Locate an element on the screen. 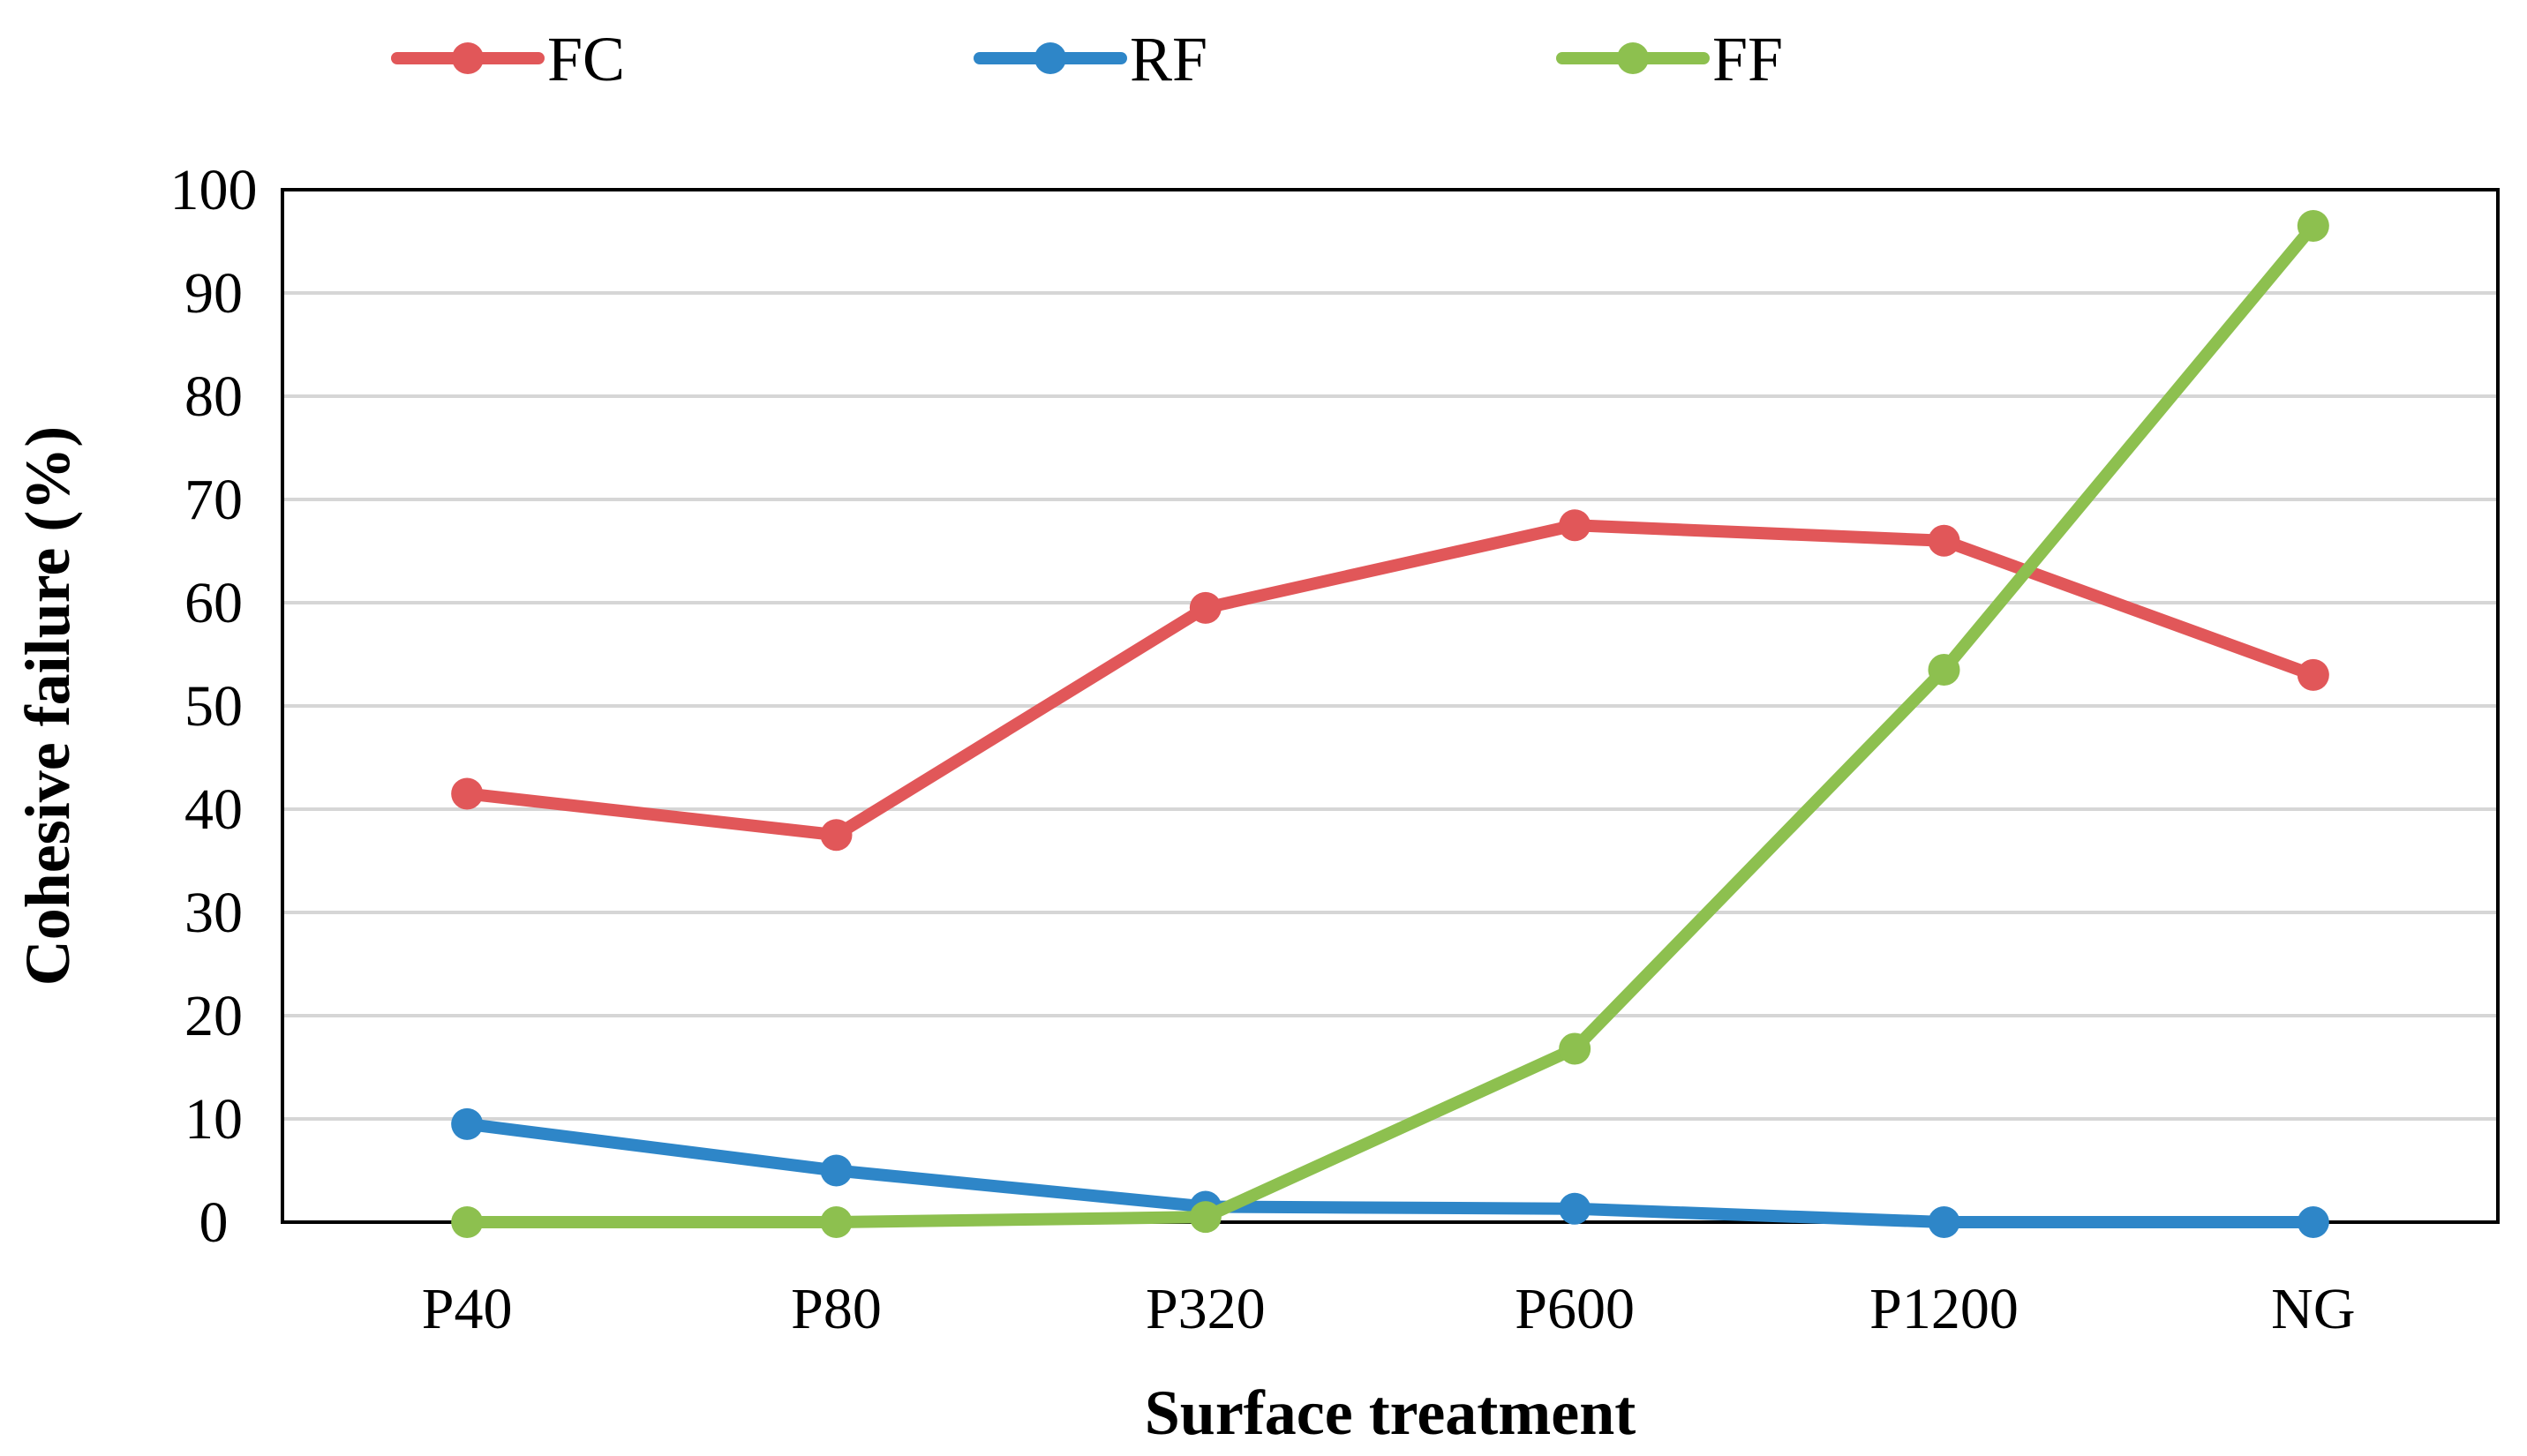 The height and width of the screenshot is (1456, 2527). series-line-rf is located at coordinates (1390, 1172).